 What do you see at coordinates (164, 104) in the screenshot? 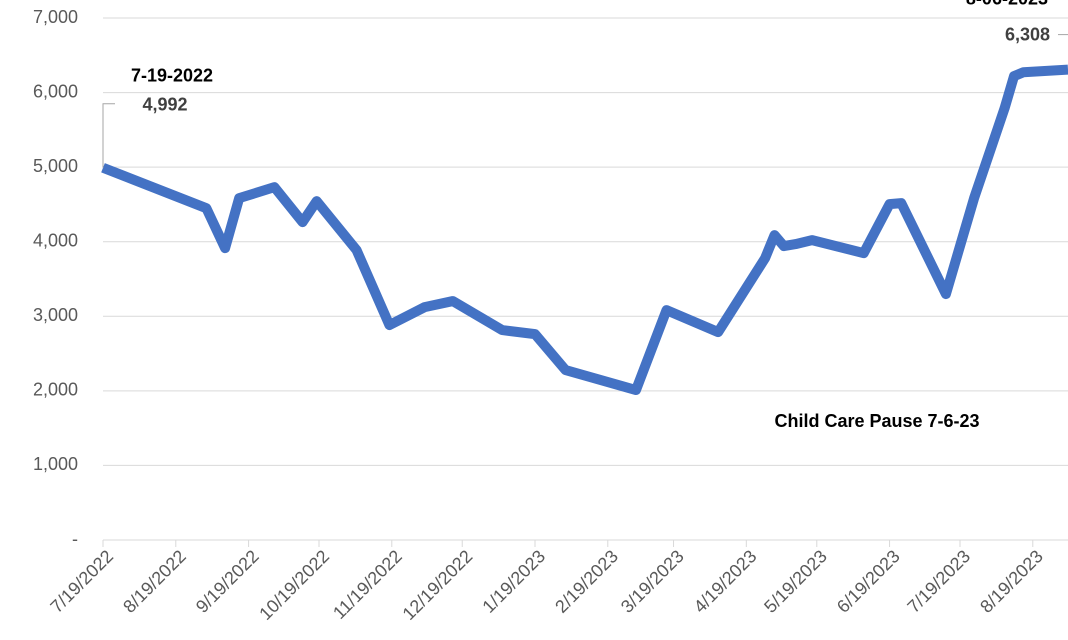
I see `value-label: 4,992` at bounding box center [164, 104].